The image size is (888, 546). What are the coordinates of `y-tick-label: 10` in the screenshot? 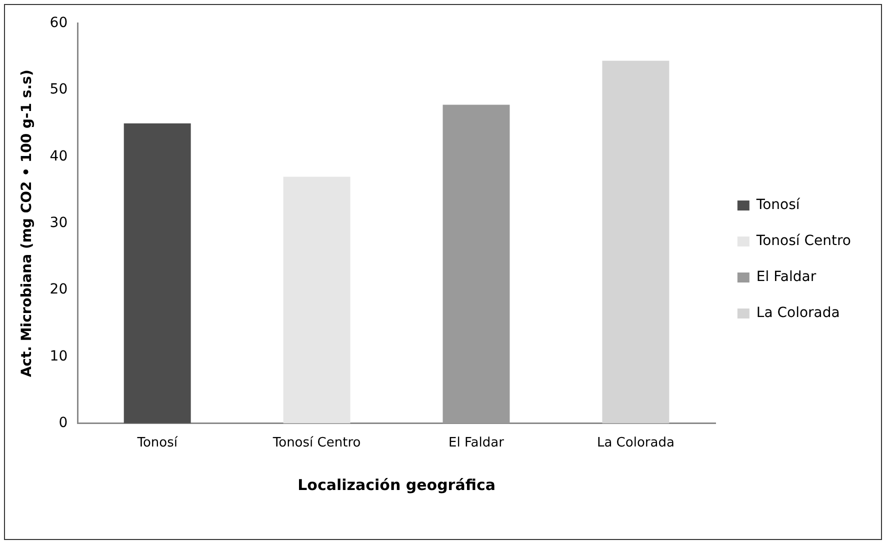 It's located at (59, 356).